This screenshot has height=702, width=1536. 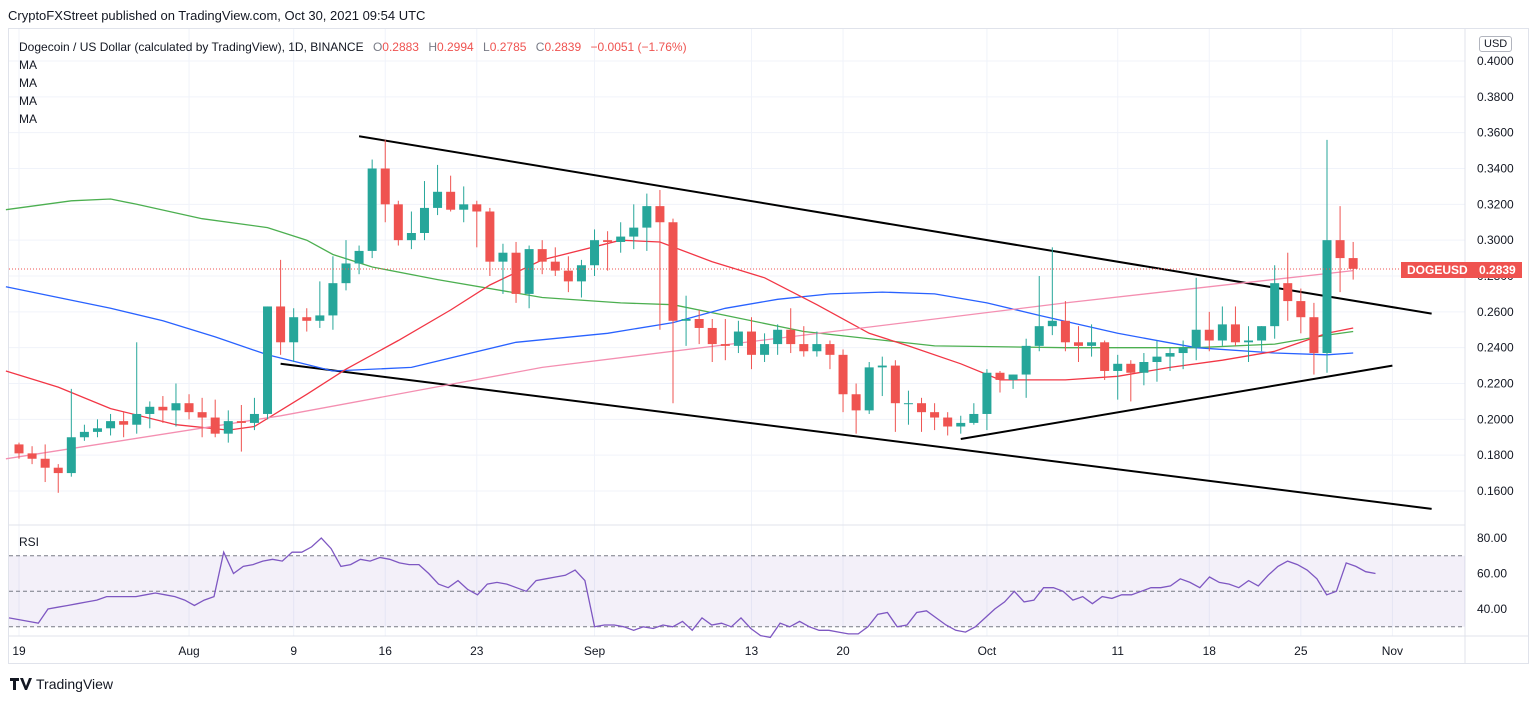 I want to click on price-tag-symbol: DOGEUSD, so click(x=1437, y=270).